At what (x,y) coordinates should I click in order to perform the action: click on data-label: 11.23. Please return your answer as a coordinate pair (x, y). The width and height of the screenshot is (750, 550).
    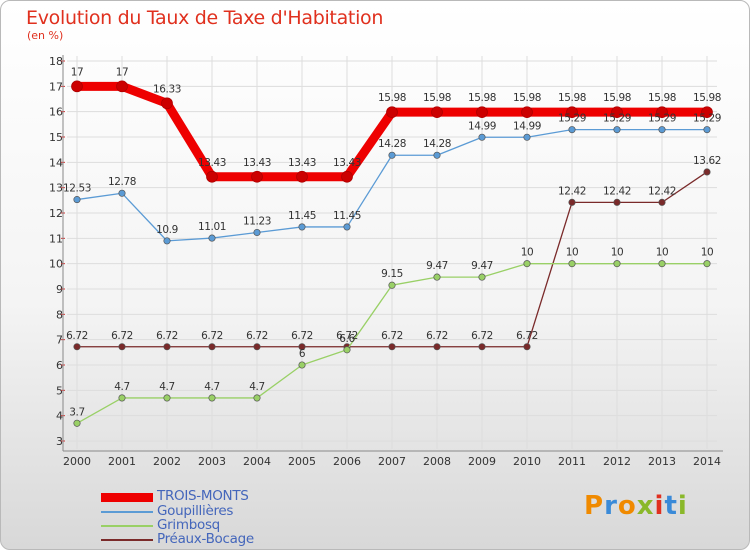
    Looking at the image, I should click on (257, 222).